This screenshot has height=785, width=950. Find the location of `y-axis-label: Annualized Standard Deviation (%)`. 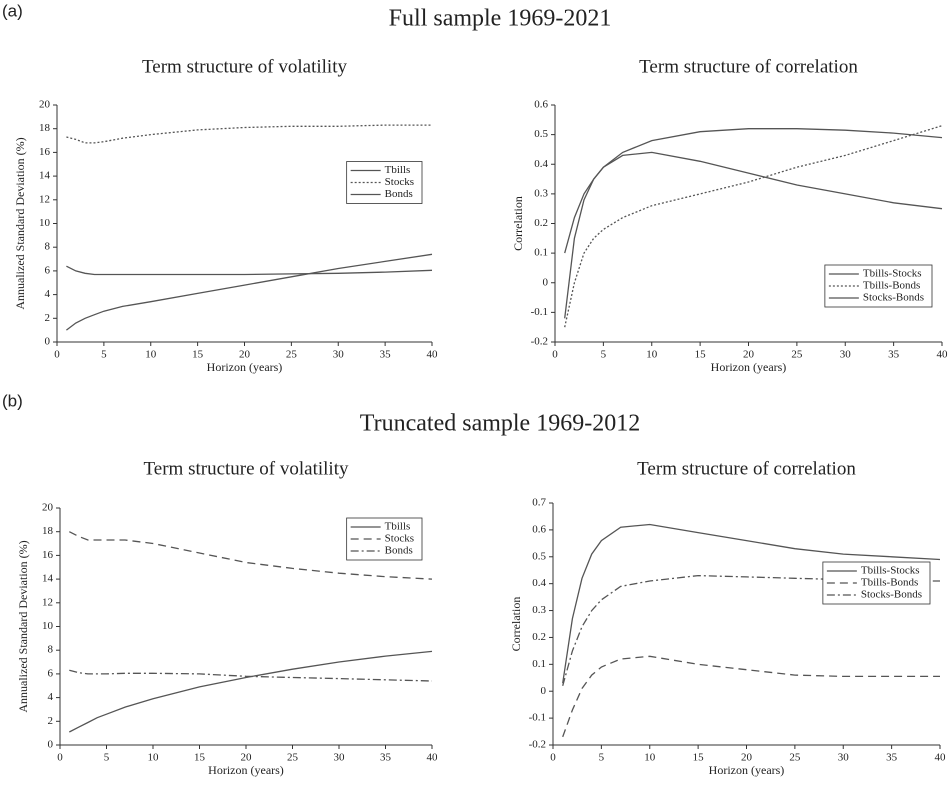

y-axis-label: Annualized Standard Deviation (%) is located at coordinates (23, 626).